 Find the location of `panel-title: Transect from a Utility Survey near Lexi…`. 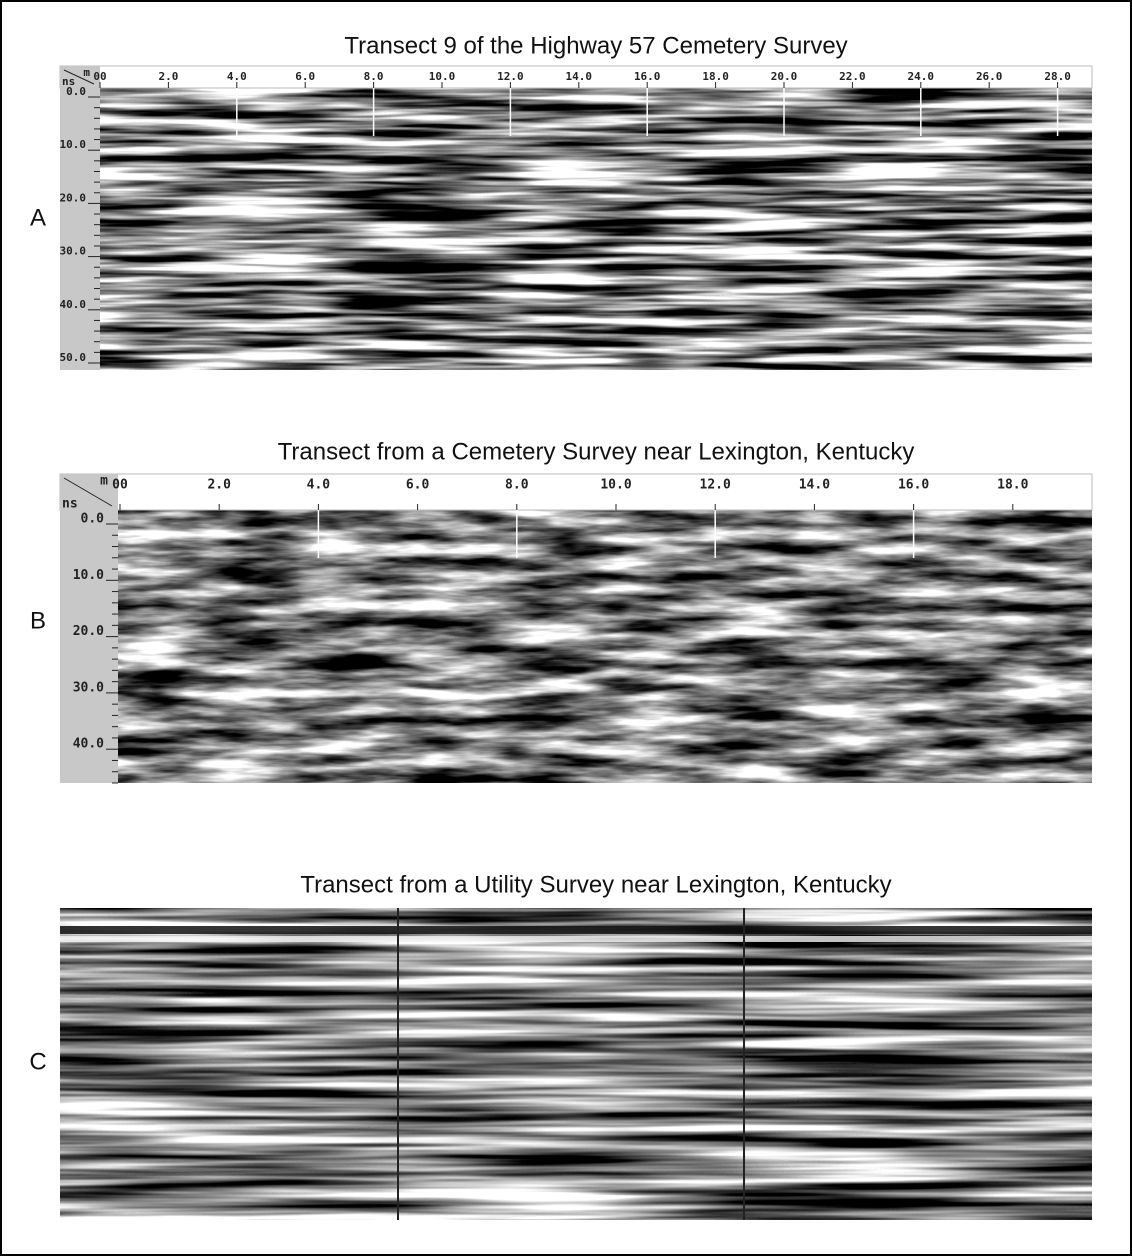

panel-title: Transect from a Utility Survey near Lexi… is located at coordinates (595, 884).